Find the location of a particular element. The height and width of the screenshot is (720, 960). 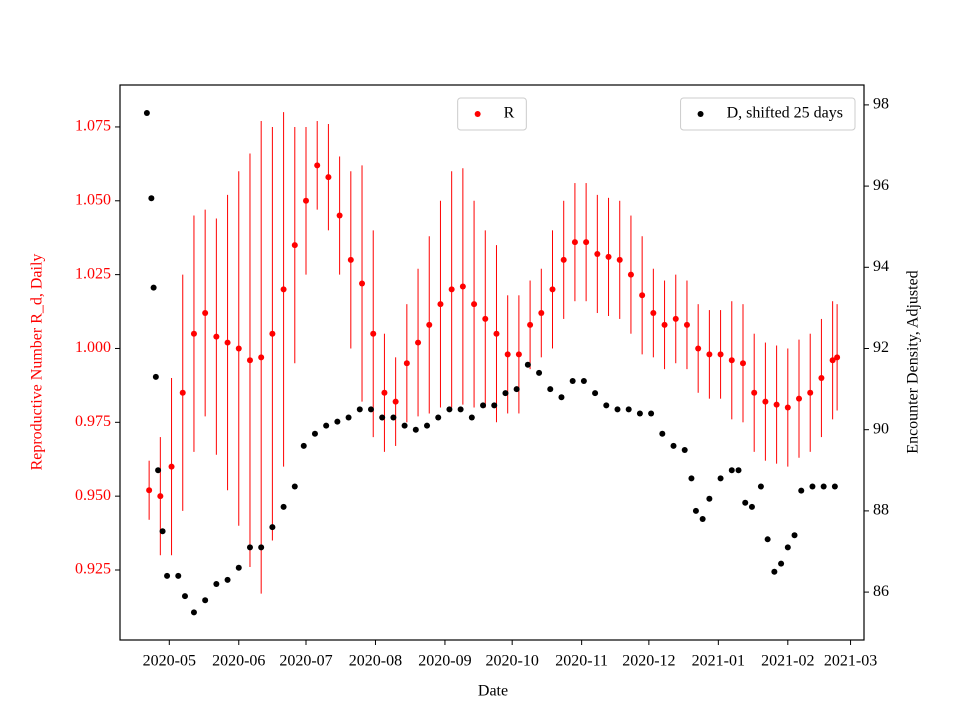

x-tick-label: 2020-06 is located at coordinates (238, 661).